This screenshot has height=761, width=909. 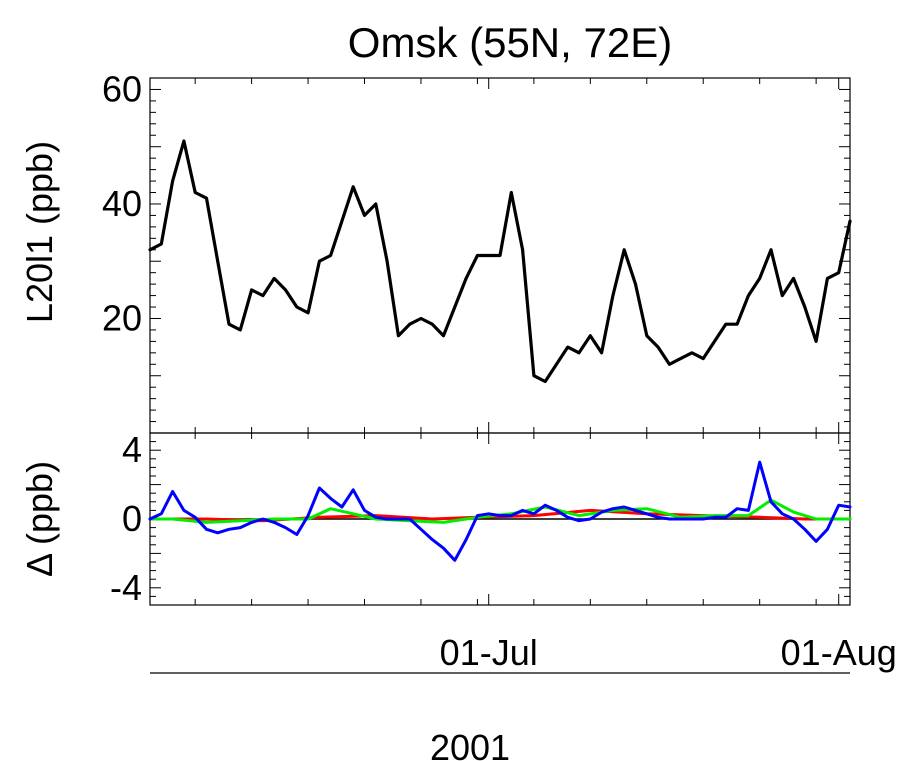 I want to click on bottom-ylabel: Δ (ppb), so click(x=39, y=519).